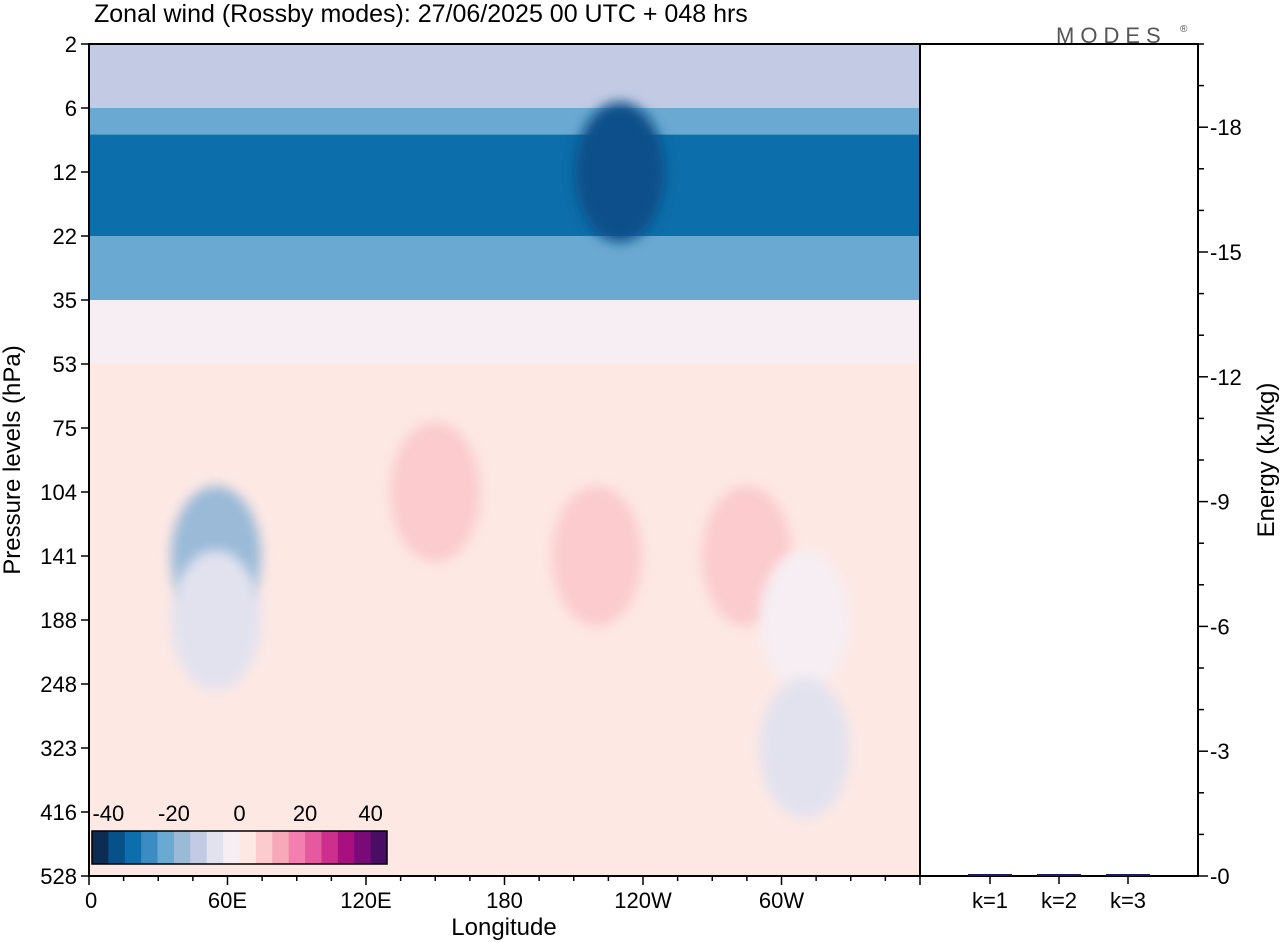 Image resolution: width=1280 pixels, height=942 pixels. What do you see at coordinates (58, 748) in the screenshot?
I see `y-tick-label: 323` at bounding box center [58, 748].